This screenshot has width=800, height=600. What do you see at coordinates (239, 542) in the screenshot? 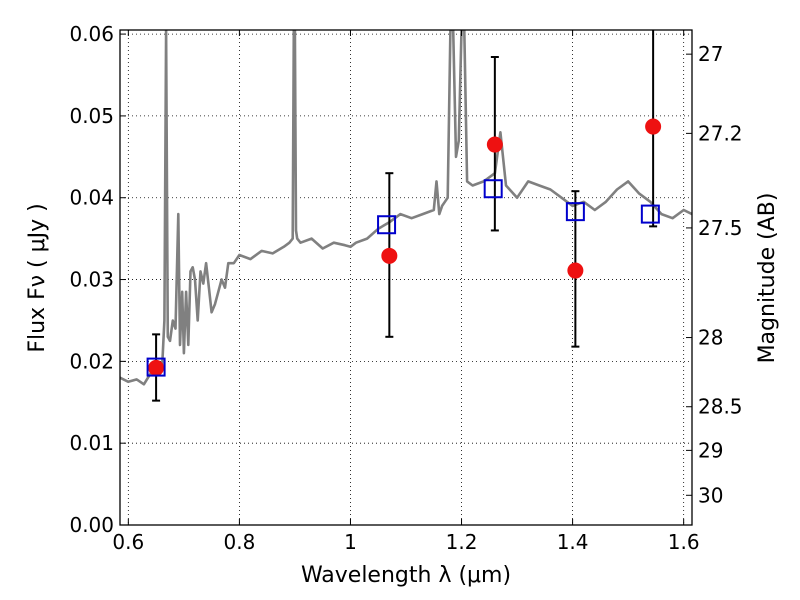
I see `x-tick-label: 0.8` at bounding box center [239, 542].